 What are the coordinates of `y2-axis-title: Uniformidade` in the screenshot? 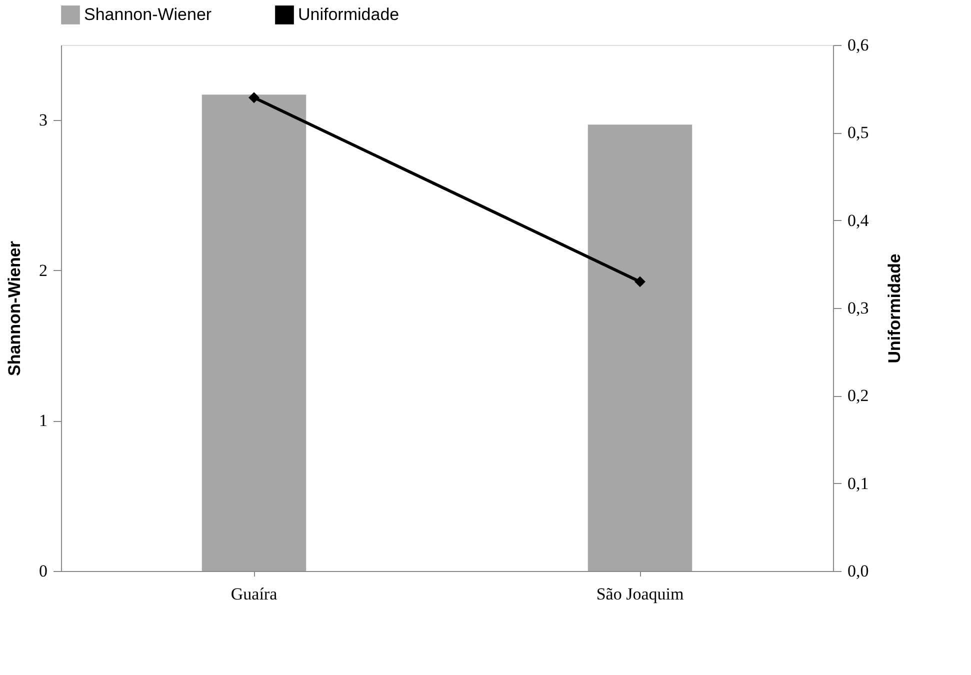 It's located at (894, 309).